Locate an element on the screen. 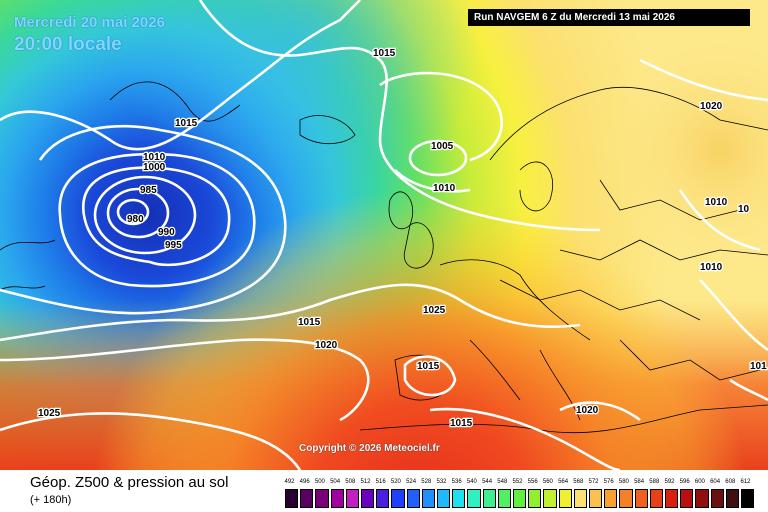  legend-tick: 540 is located at coordinates (471, 482).